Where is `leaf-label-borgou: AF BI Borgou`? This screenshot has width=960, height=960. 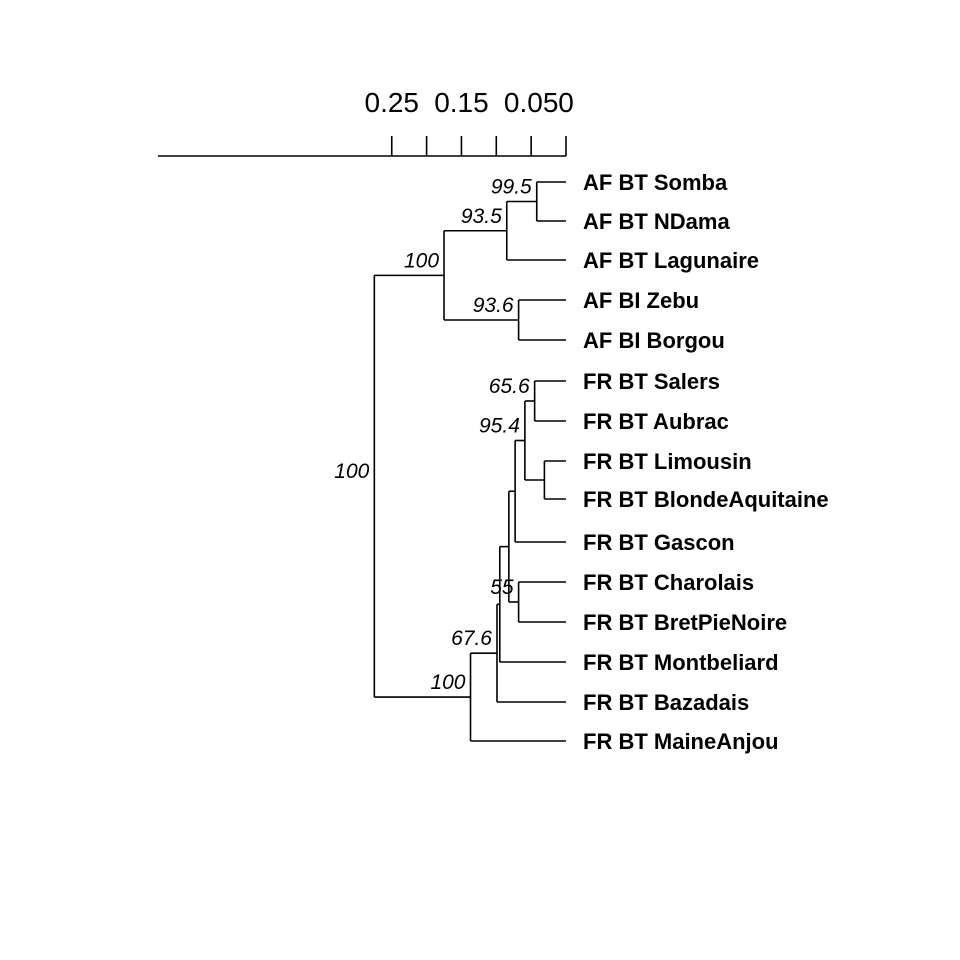 leaf-label-borgou: AF BI Borgou is located at coordinates (654, 340).